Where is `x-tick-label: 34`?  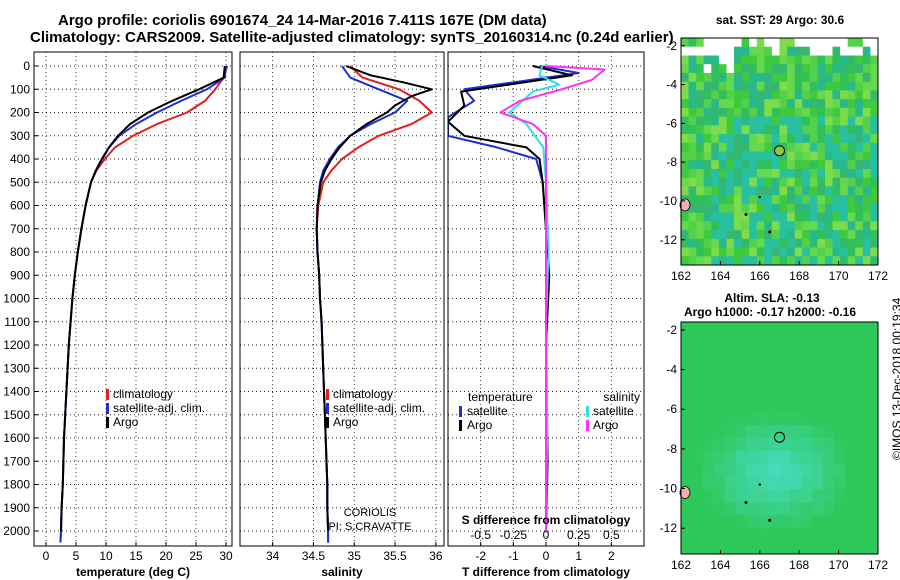 x-tick-label: 34 is located at coordinates (273, 556).